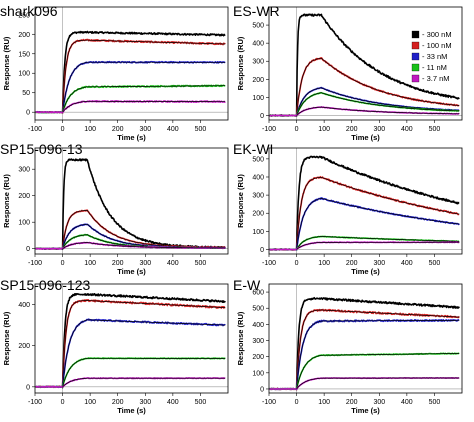 The height and width of the screenshot is (422, 474). Describe the element at coordinates (436, 78) in the screenshot. I see `legend-entry: - 3.7 nM` at that location.